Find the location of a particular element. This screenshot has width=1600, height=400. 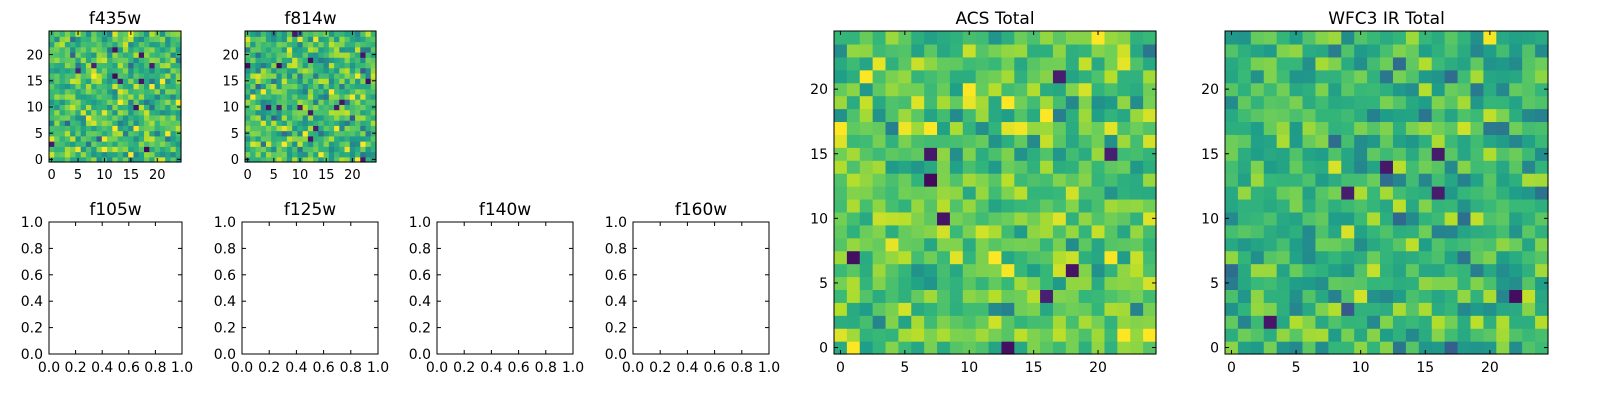

y-tick-label: 0.8 is located at coordinates (616, 249).